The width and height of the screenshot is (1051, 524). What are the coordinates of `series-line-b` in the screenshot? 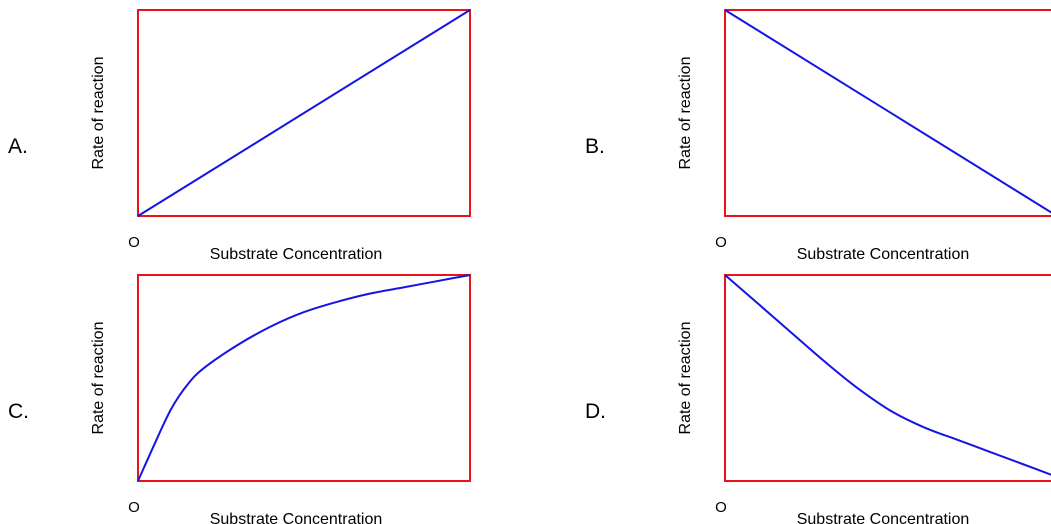 It's located at (887, 111).